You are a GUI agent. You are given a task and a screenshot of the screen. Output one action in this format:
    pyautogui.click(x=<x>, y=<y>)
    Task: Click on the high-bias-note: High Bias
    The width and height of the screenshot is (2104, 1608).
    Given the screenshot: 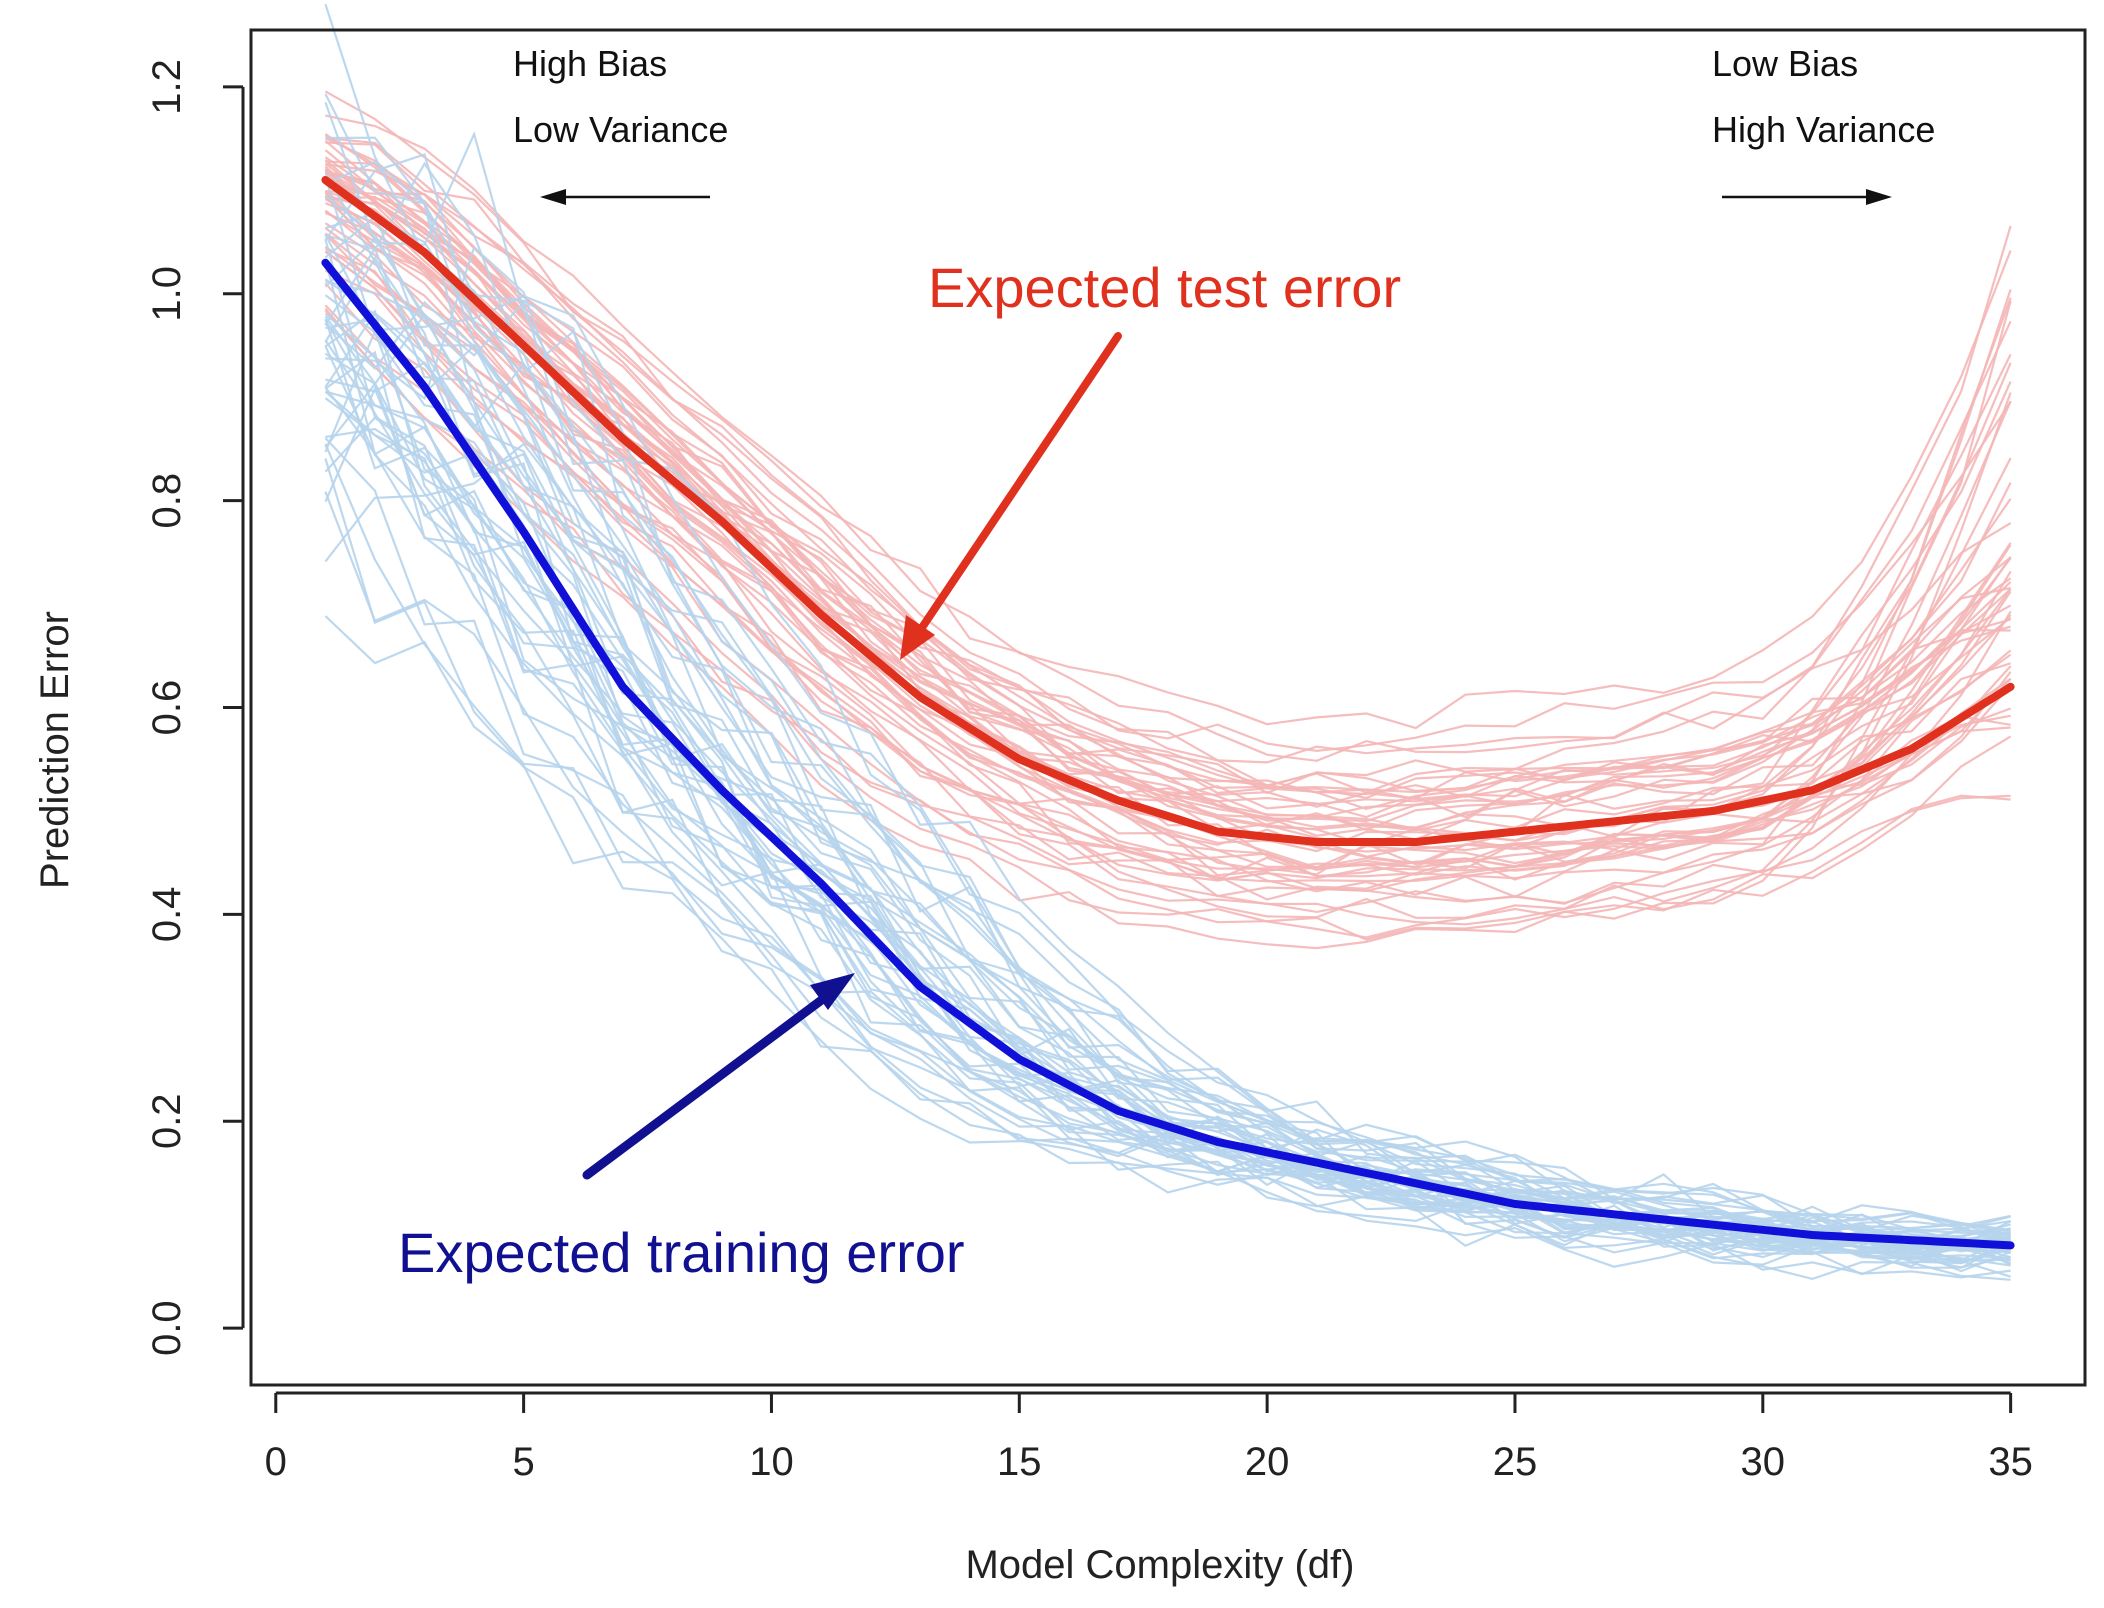 What is the action you would take?
    pyautogui.click(x=590, y=63)
    